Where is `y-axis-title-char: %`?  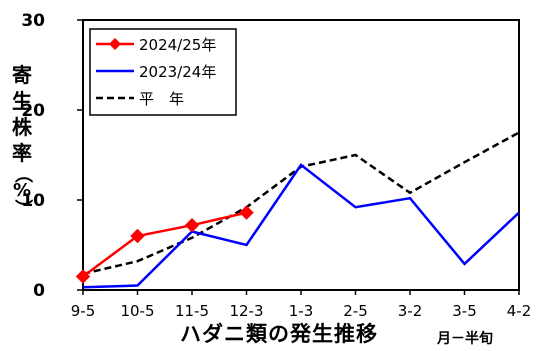
y-axis-title-char: % is located at coordinates (22, 190).